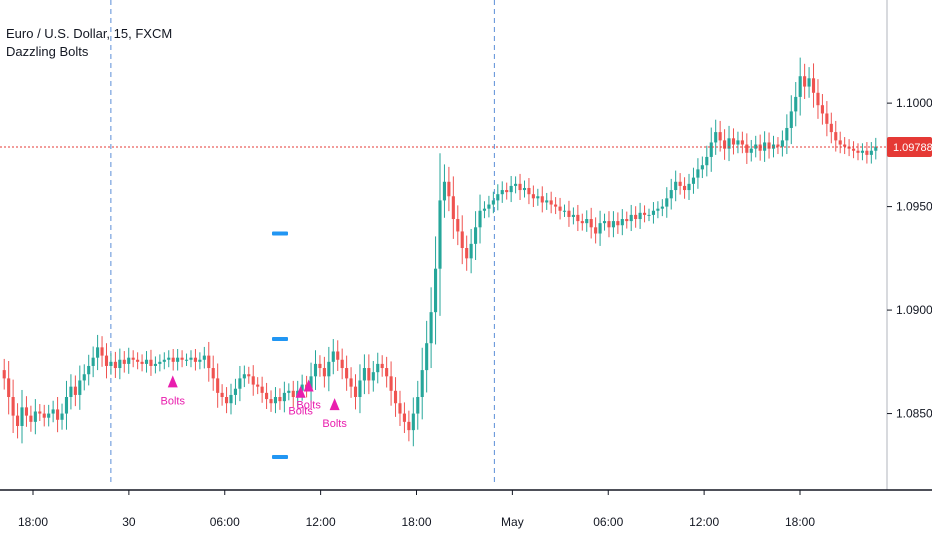 The image size is (932, 550). What do you see at coordinates (334, 424) in the screenshot?
I see `signal-label: Bolts` at bounding box center [334, 424].